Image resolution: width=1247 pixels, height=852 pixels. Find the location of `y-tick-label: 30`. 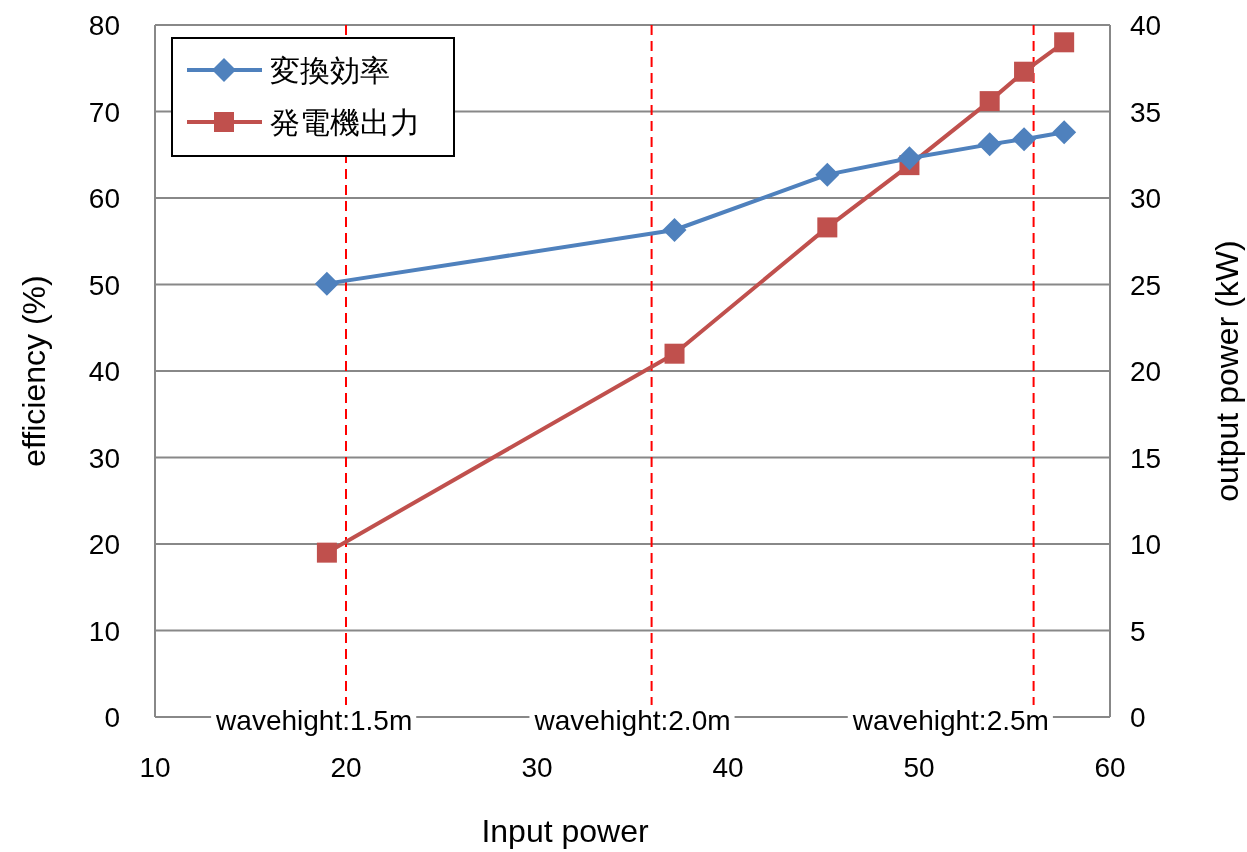

y-tick-label: 30 is located at coordinates (104, 458).